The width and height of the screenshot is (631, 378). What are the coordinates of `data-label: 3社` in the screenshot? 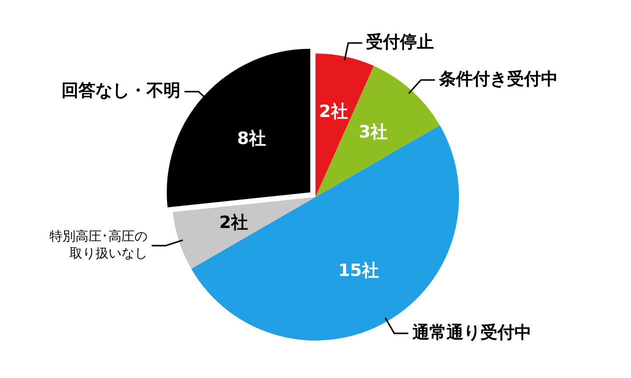 It's located at (373, 132).